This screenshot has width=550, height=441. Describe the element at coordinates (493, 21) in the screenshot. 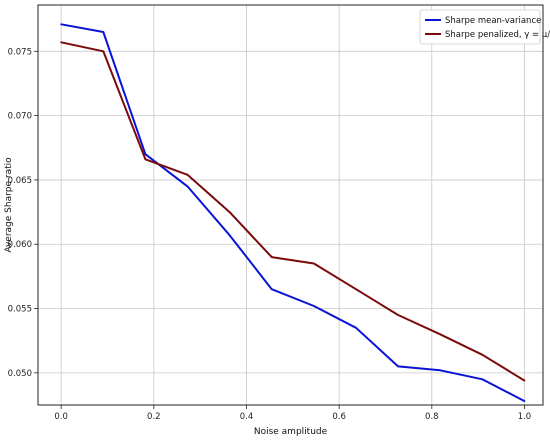

I see `legend-label-mean-variance: Sharpe mean-variance` at that location.